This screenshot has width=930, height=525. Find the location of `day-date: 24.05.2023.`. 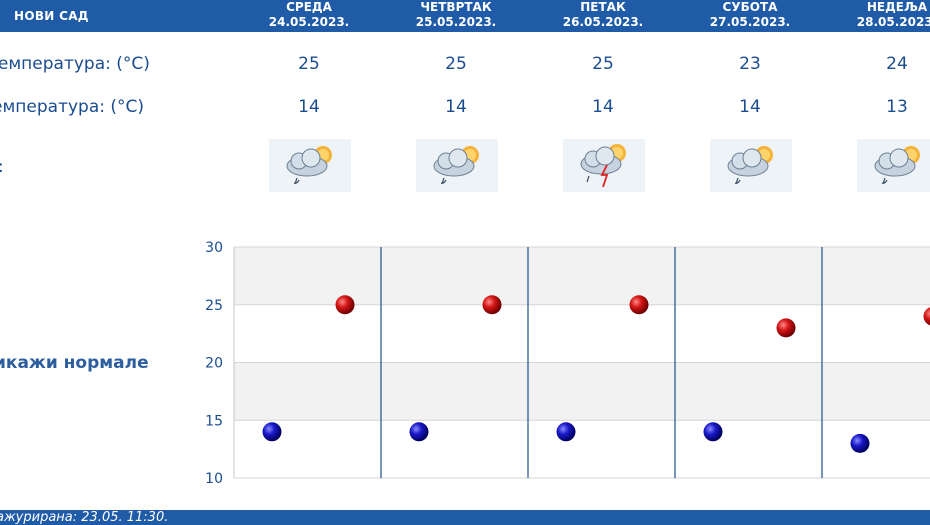

day-date: 24.05.2023. is located at coordinates (309, 22).